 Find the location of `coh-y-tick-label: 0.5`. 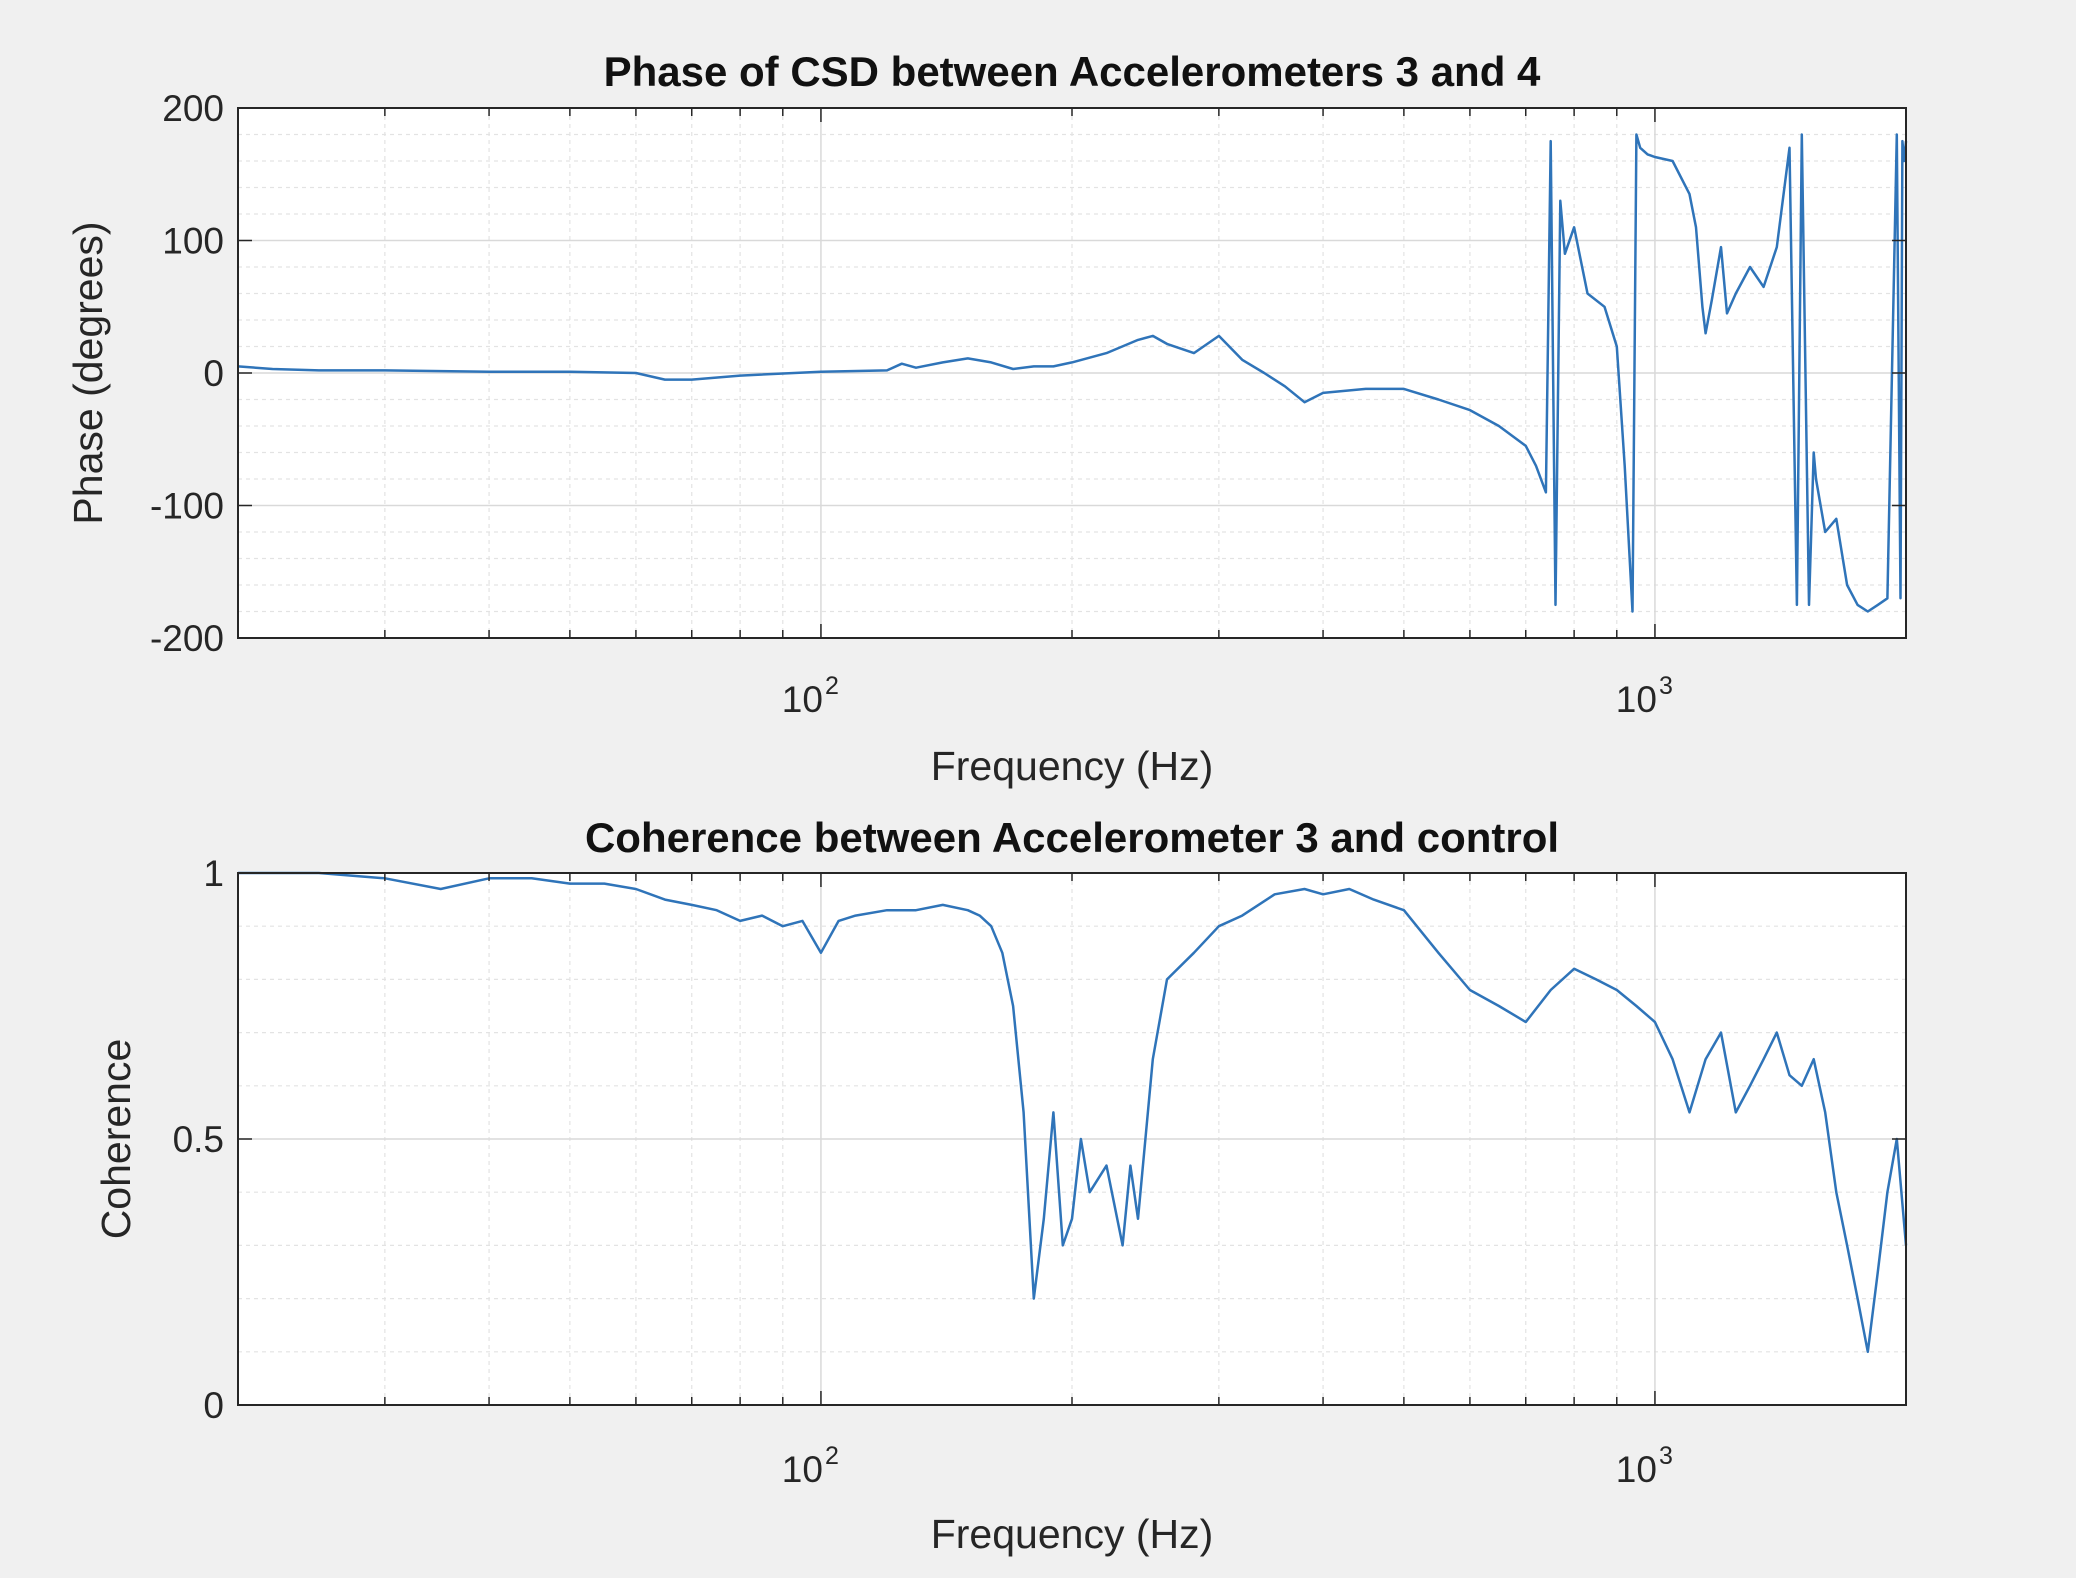

coh-y-tick-label: 0.5 is located at coordinates (198, 1139).